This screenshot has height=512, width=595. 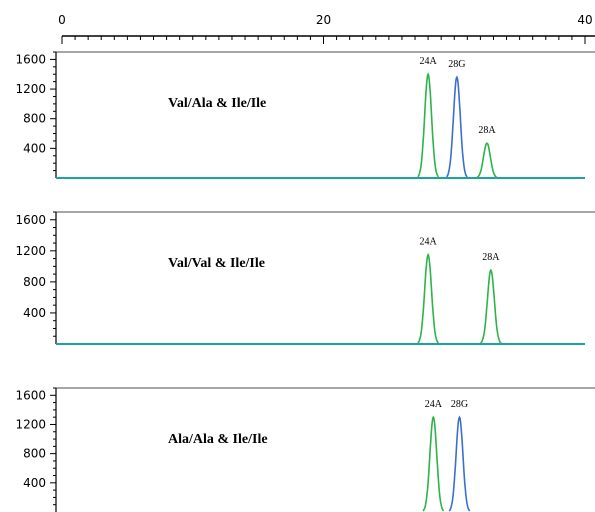 I want to click on top-axis-tick-label: 0, so click(x=62, y=20).